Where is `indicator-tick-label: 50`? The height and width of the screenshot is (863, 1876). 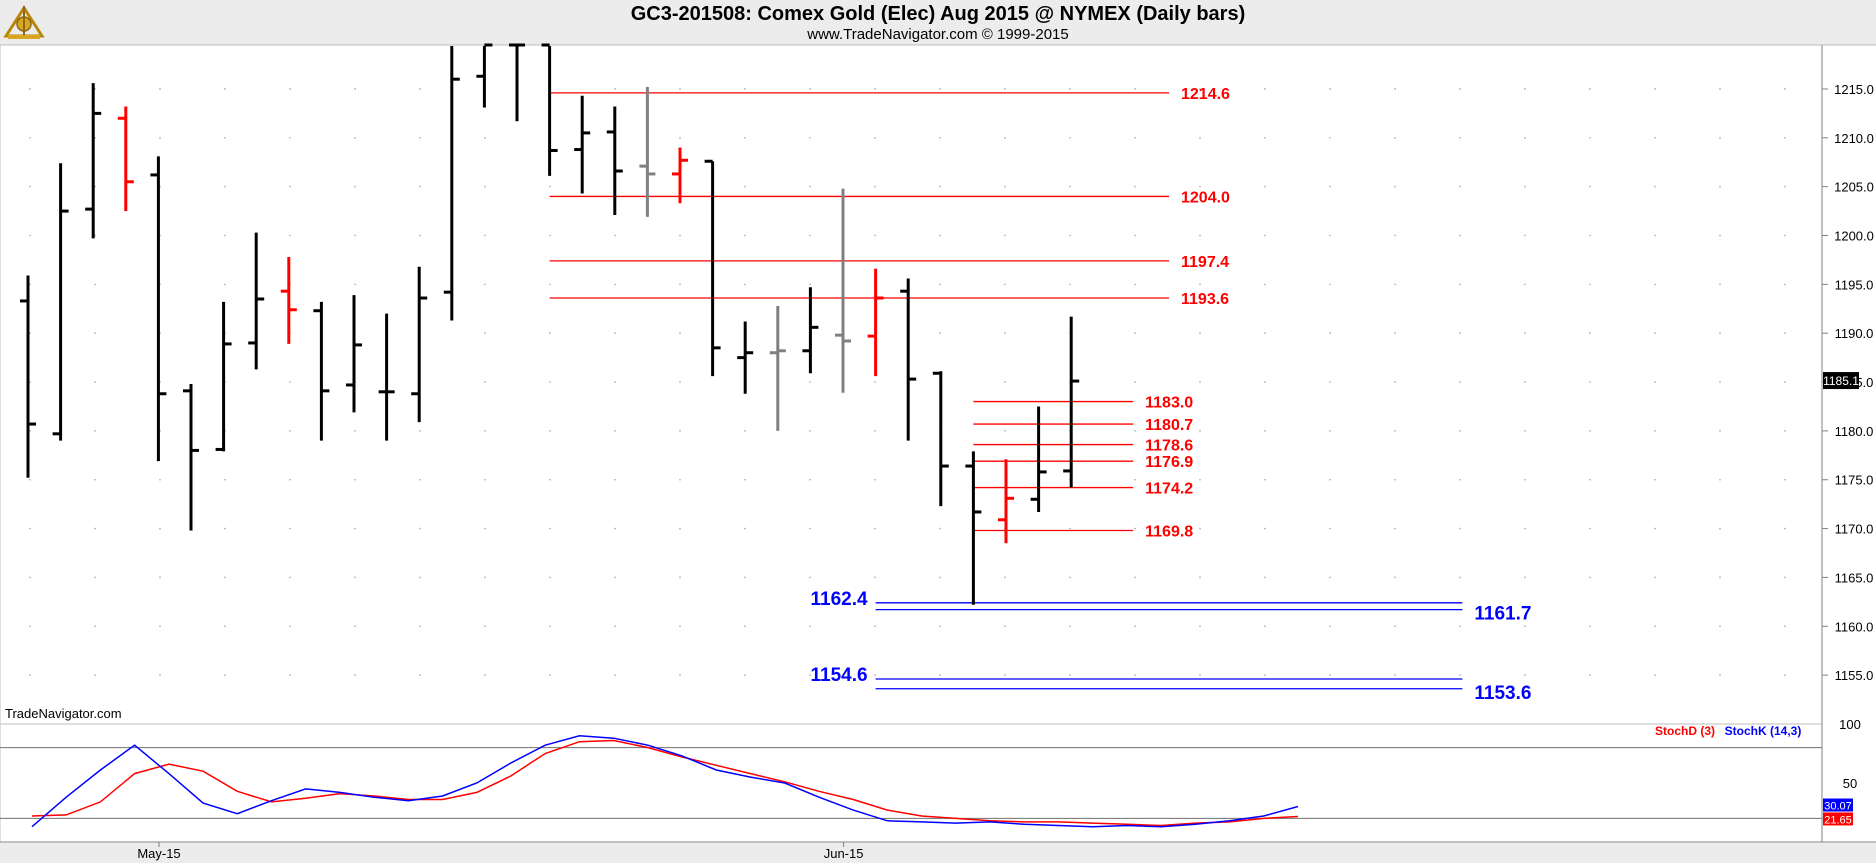
indicator-tick-label: 50 is located at coordinates (1850, 783).